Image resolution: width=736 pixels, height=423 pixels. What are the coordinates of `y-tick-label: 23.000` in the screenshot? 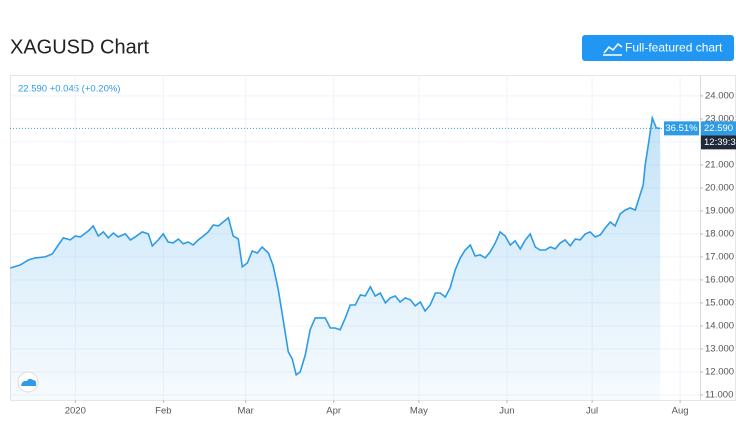 It's located at (719, 118).